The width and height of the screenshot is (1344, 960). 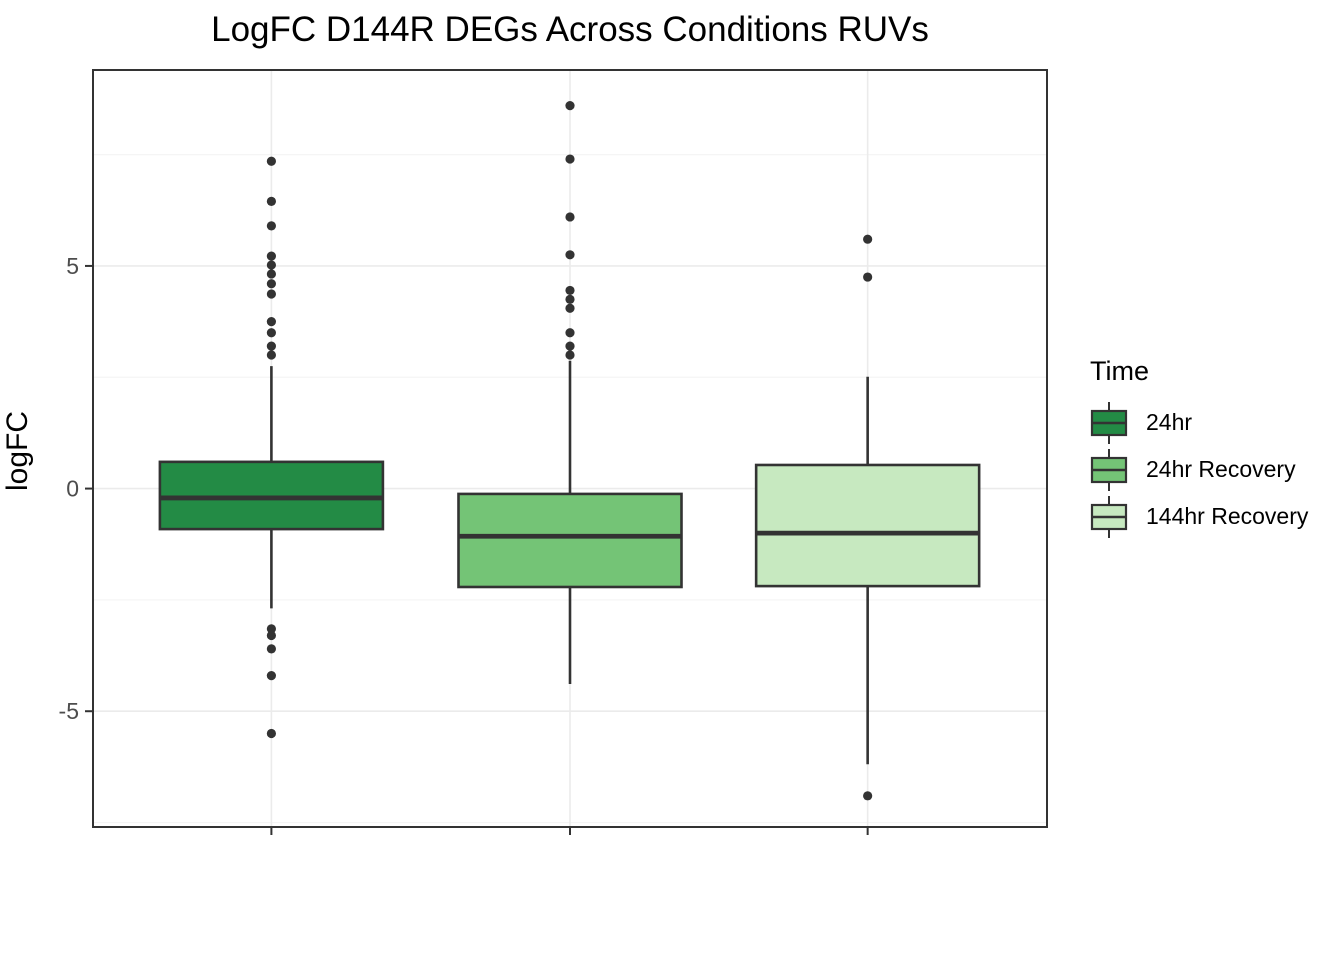 What do you see at coordinates (1198, 422) in the screenshot?
I see `legend-item: 24hr` at bounding box center [1198, 422].